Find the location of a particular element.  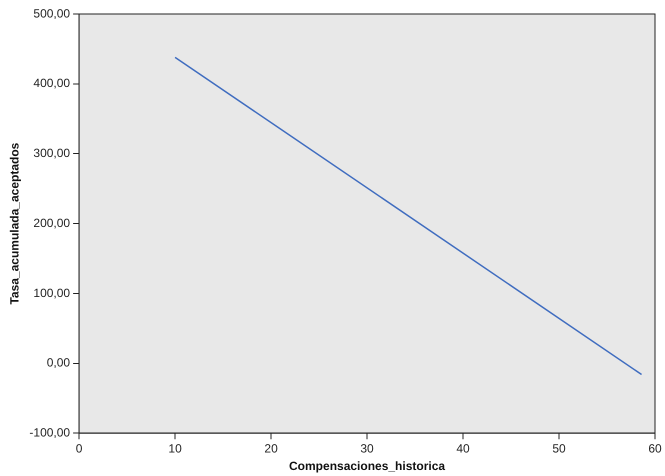

y-axis-title: Tasa_acumulada_aceptados is located at coordinates (15, 223).